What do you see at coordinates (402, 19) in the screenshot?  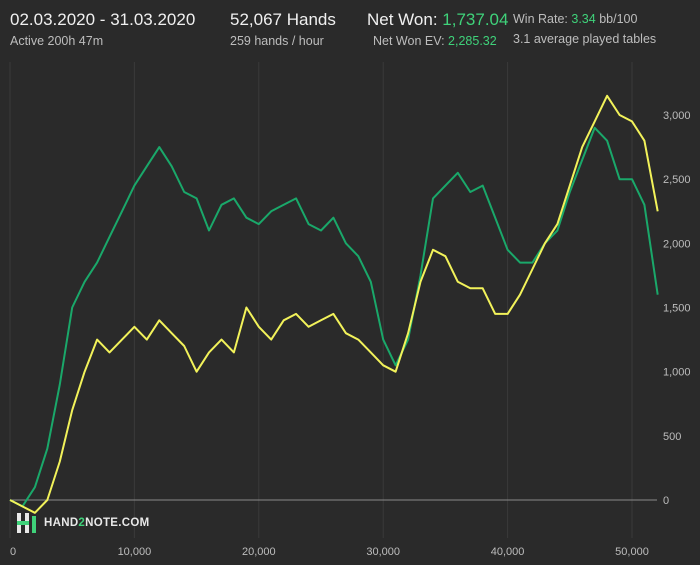 I see `net-won-label: Net Won:` at bounding box center [402, 19].